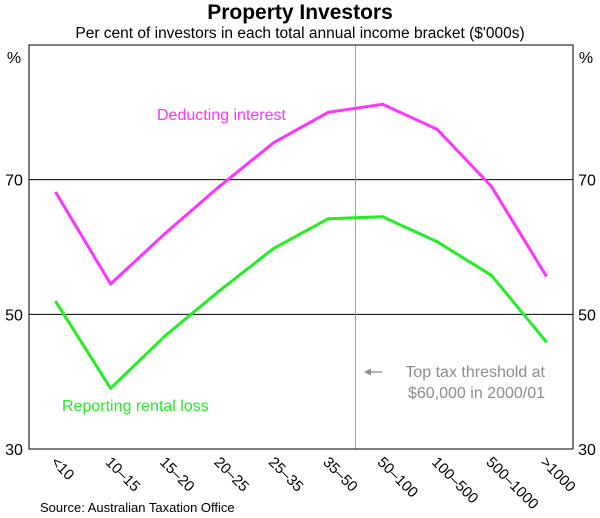  Describe the element at coordinates (14, 58) in the screenshot. I see `y-unit-left: %` at that location.